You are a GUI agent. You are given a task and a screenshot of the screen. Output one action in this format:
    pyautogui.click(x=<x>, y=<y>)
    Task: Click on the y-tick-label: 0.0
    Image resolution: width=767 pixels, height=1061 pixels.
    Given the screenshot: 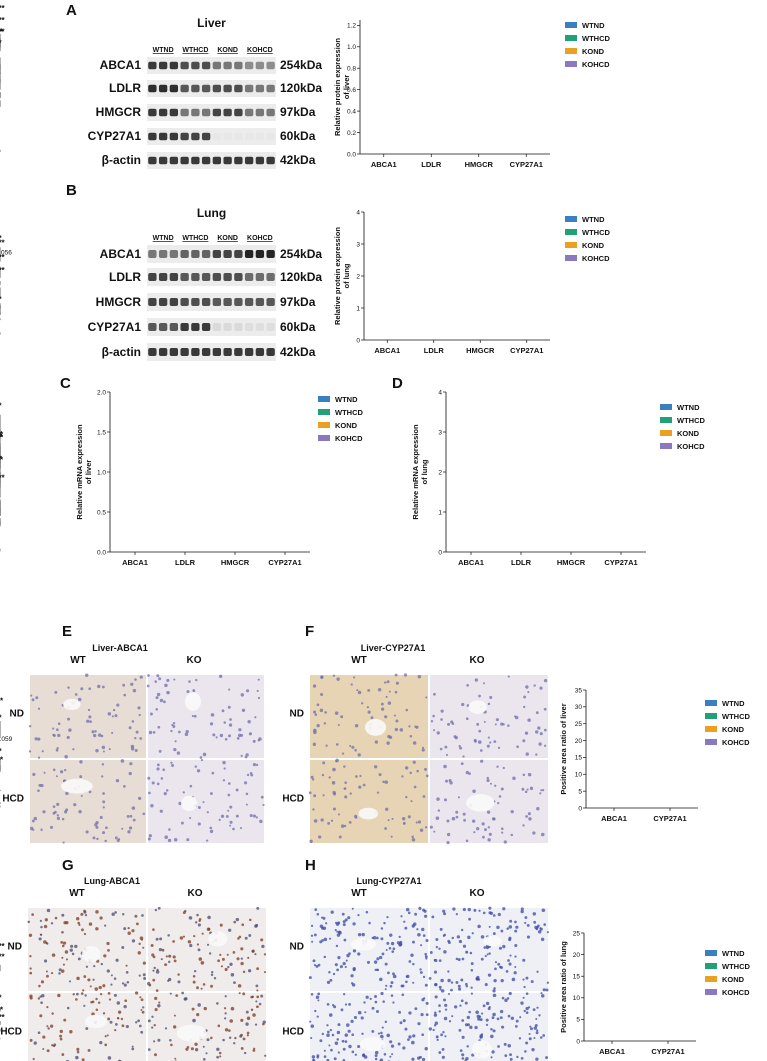 What is the action you would take?
    pyautogui.click(x=101, y=552)
    